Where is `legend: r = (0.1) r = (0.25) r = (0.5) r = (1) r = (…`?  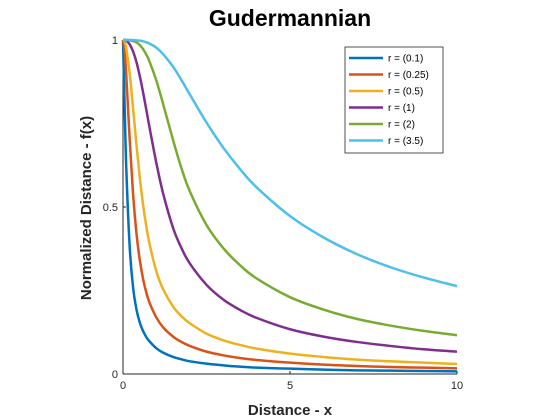
legend: r = (0.1) r = (0.25) r = (0.5) r = (1) r = (… is located at coordinates (394, 100).